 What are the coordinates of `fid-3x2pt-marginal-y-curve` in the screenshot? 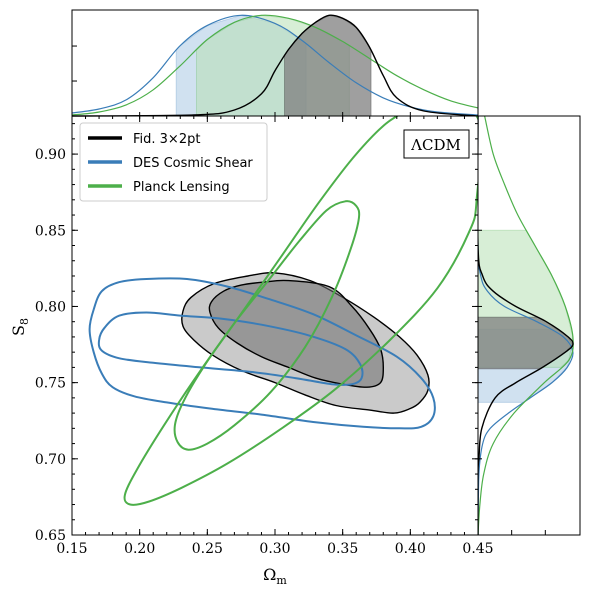 It's located at (526, 325).